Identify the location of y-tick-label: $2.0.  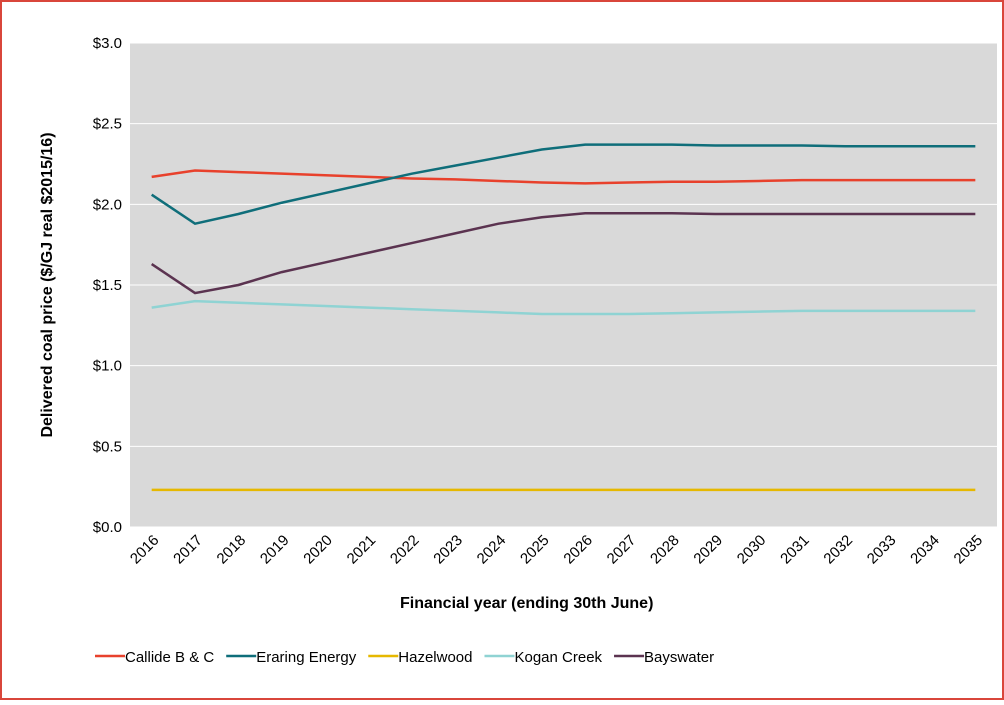
(107, 204).